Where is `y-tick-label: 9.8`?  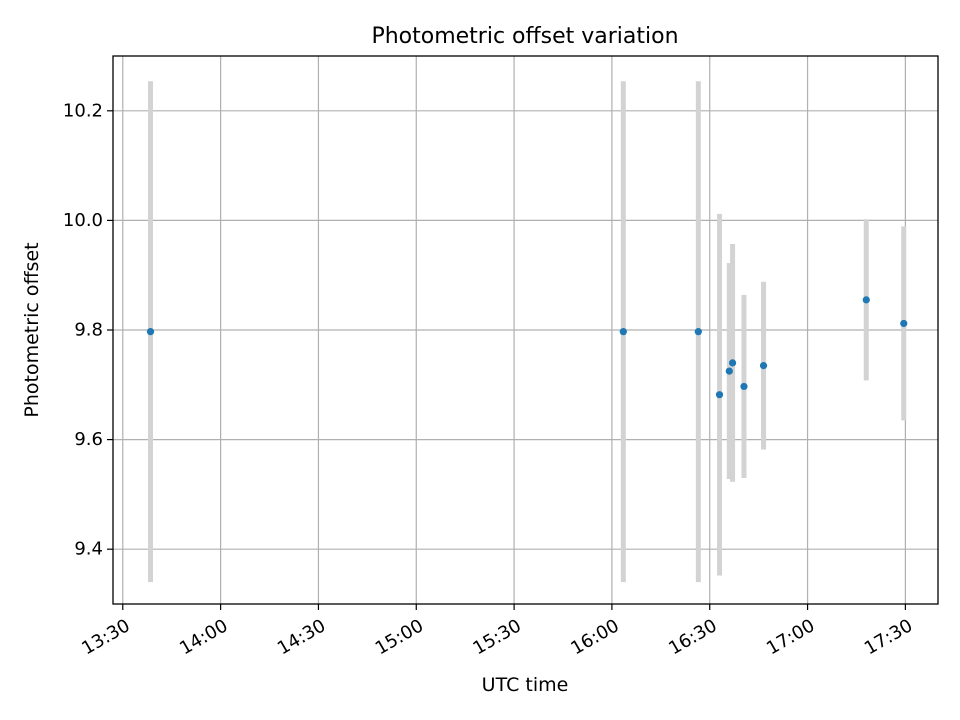 y-tick-label: 9.8 is located at coordinates (88, 330).